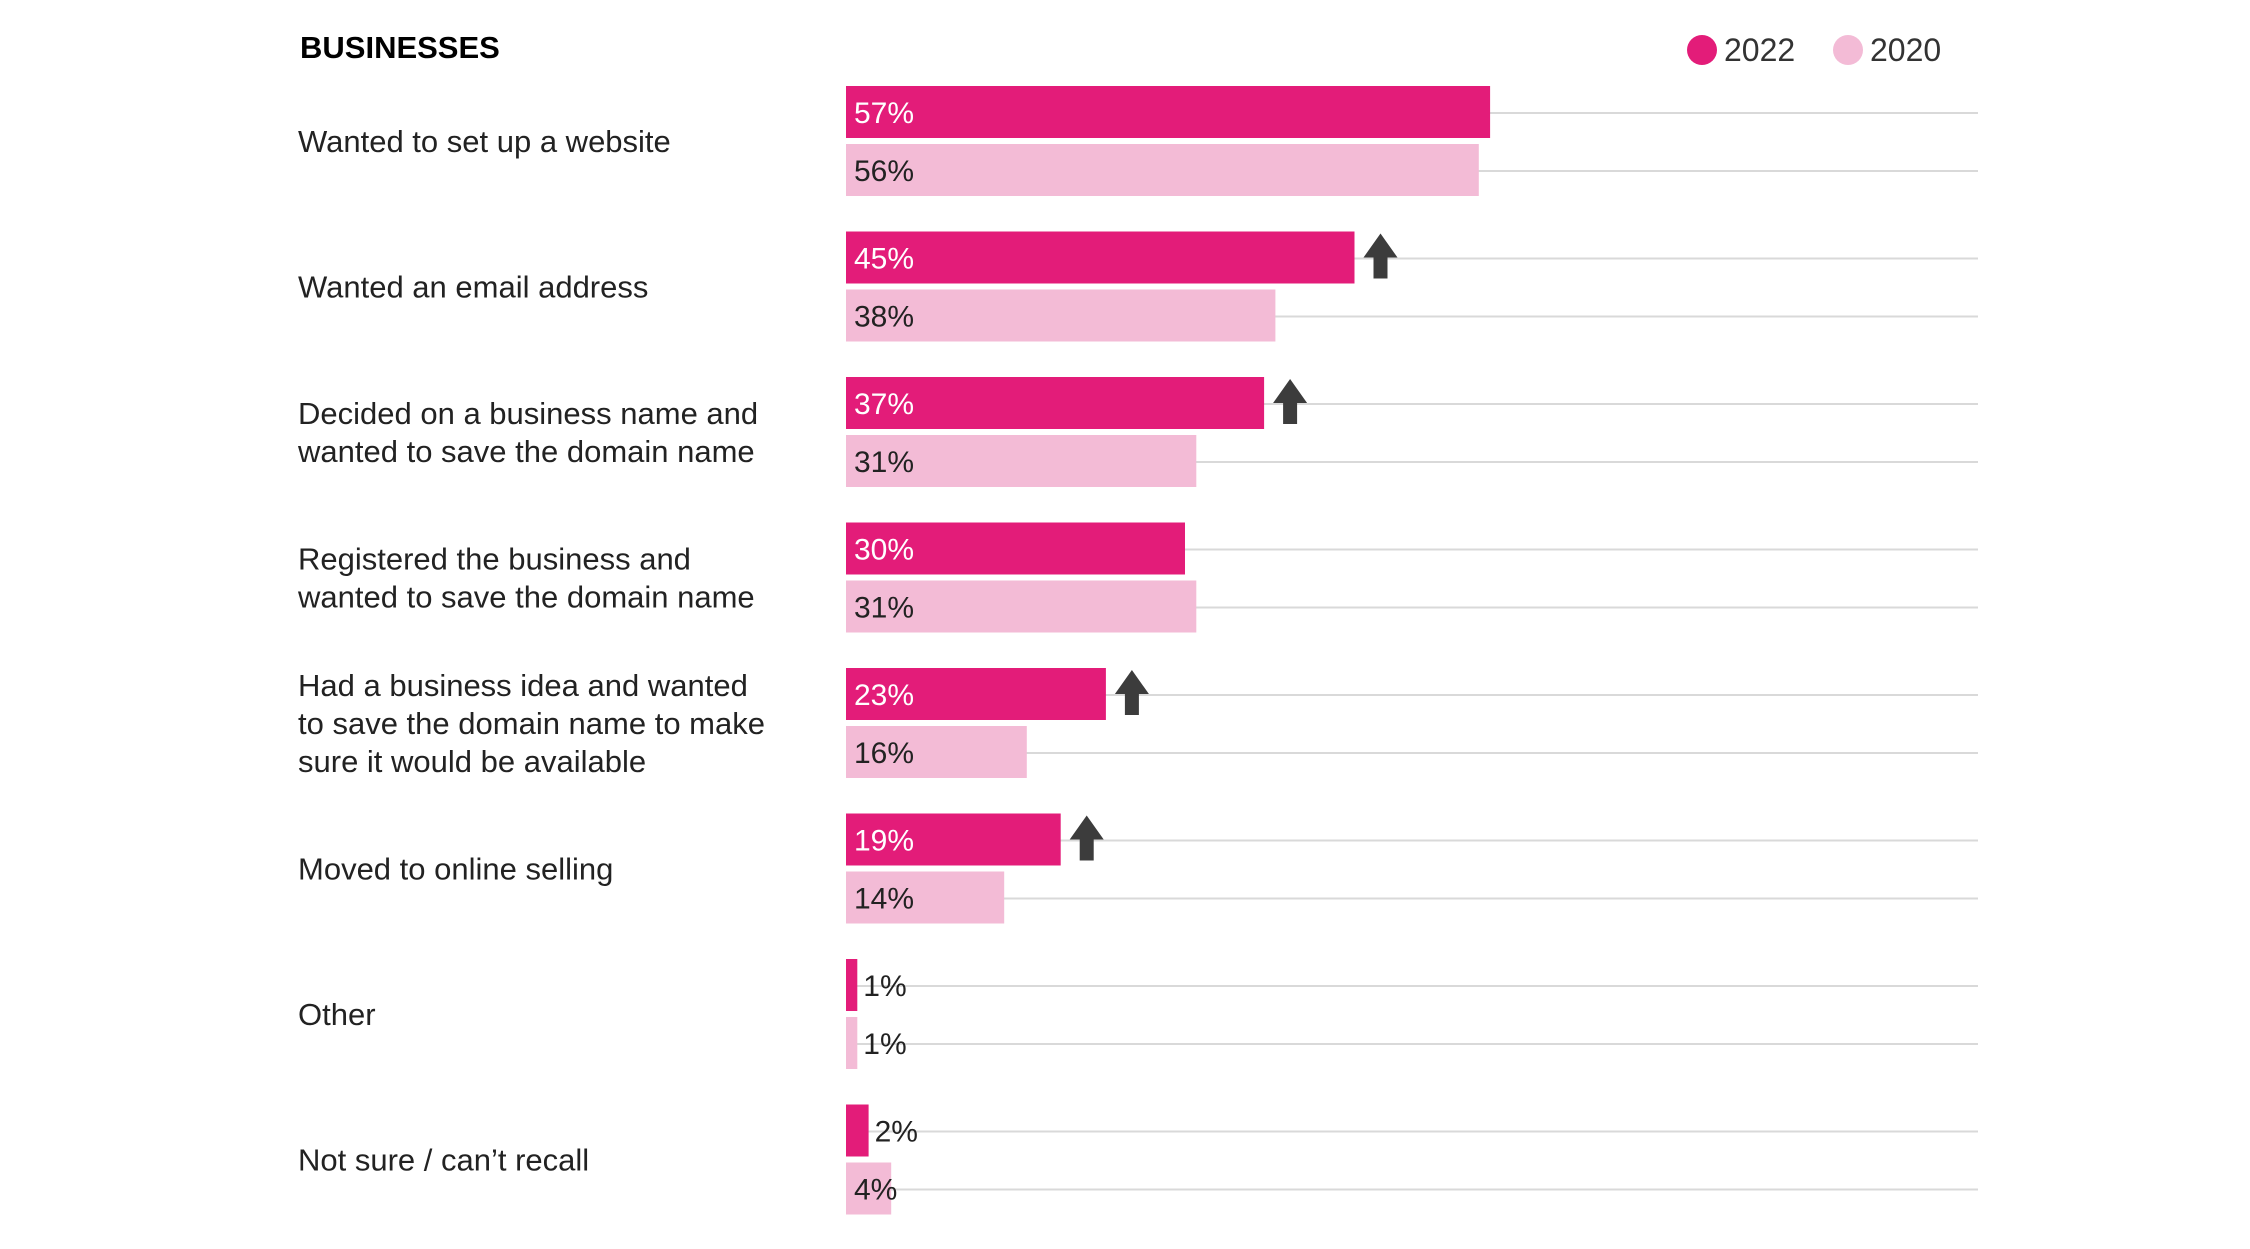 This screenshot has height=1249, width=2250. What do you see at coordinates (528, 413) in the screenshot?
I see `category-label: Decided on a business name and` at bounding box center [528, 413].